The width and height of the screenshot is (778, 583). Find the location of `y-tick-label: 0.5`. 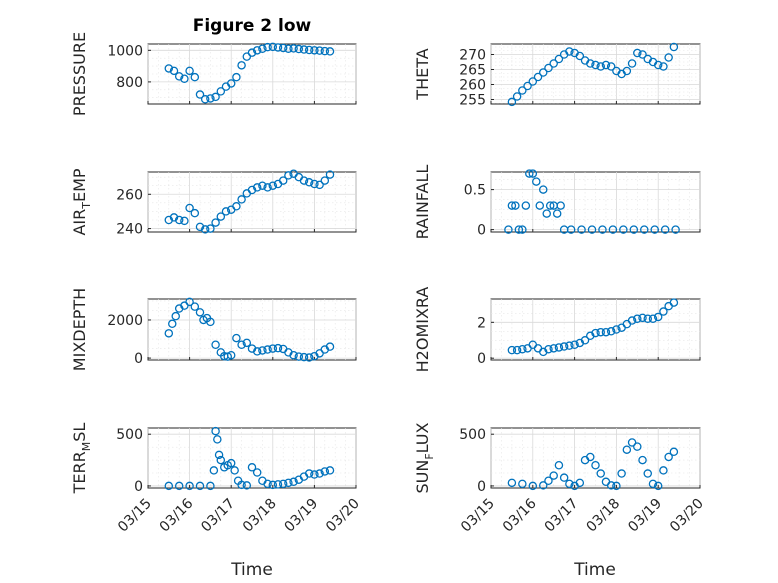

y-tick-label: 0.5 is located at coordinates (475, 191).